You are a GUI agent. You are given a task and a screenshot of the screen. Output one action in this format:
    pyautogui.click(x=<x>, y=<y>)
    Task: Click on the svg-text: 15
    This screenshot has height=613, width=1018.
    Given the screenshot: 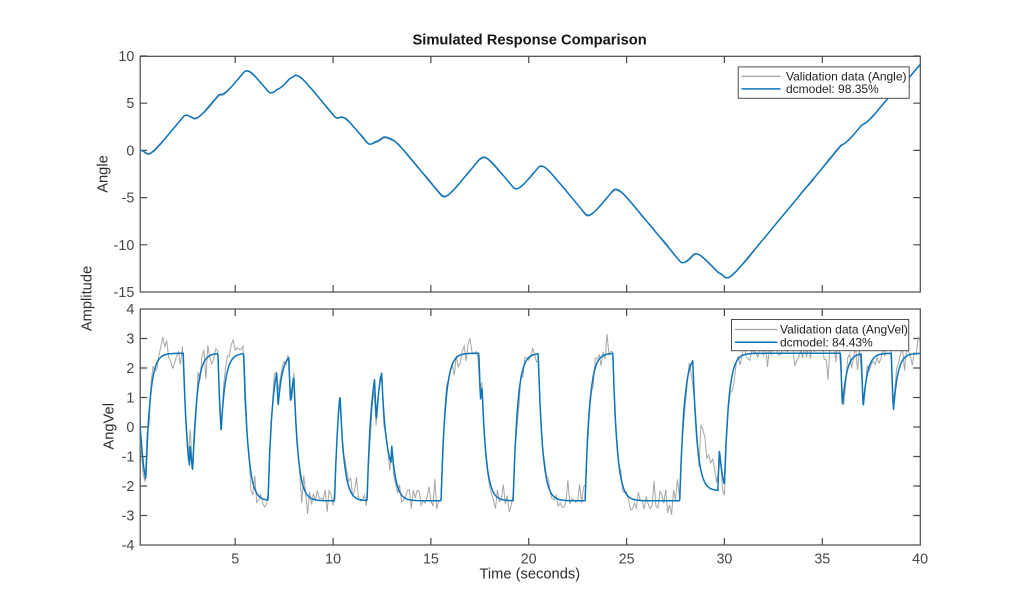 What is the action you would take?
    pyautogui.click(x=431, y=560)
    